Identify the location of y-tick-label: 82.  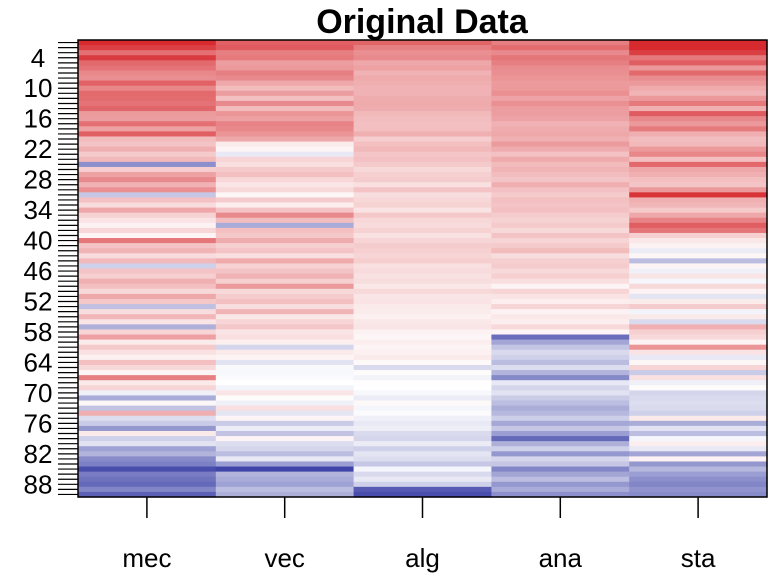
(38, 454).